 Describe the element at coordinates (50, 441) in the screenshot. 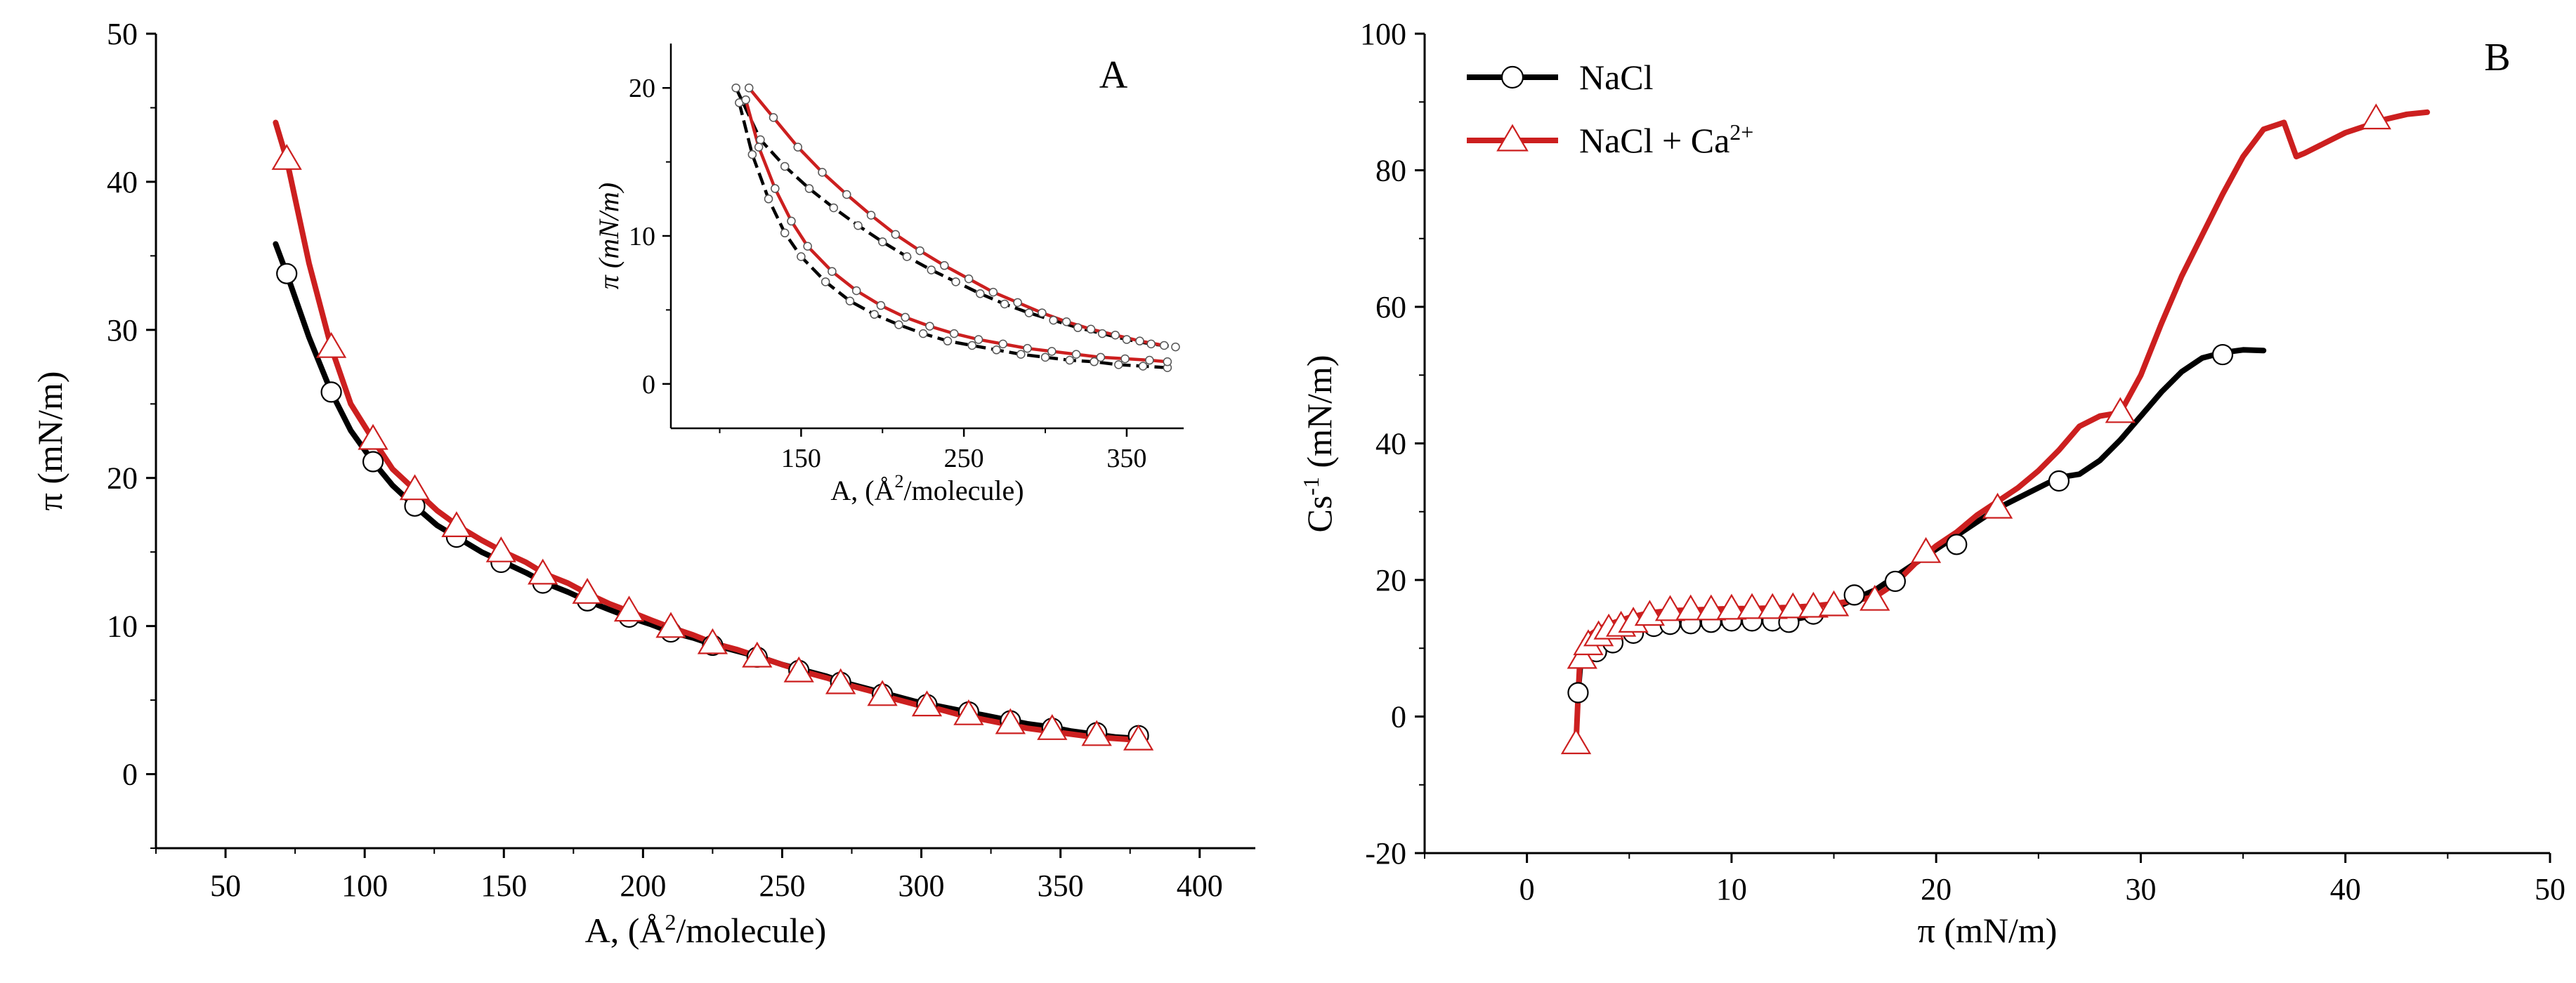

I see `panel-a-y-axis-label: π (mN/m)` at that location.